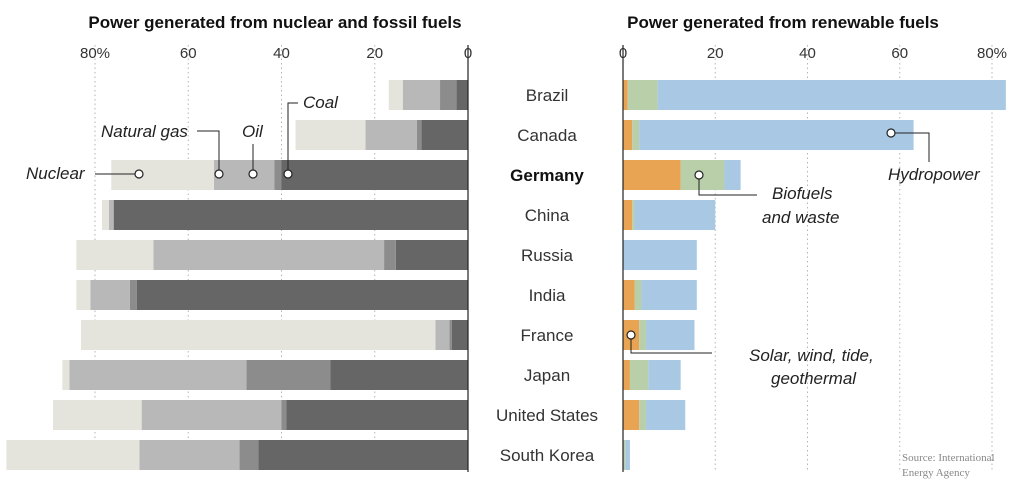 Image resolution: width=1024 pixels, height=491 pixels. I want to click on bar-coal-canada, so click(444, 135).